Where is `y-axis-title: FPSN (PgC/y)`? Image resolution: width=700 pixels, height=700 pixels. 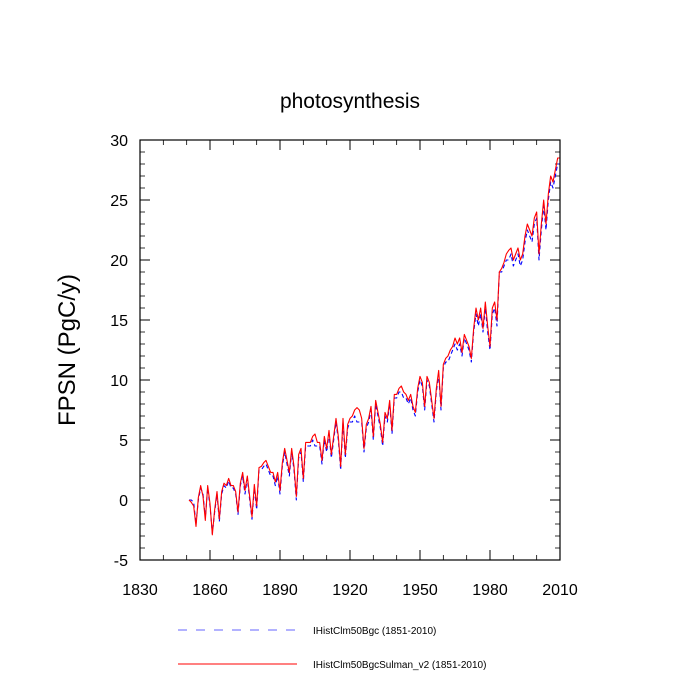 y-axis-title: FPSN (PgC/y) is located at coordinates (67, 350).